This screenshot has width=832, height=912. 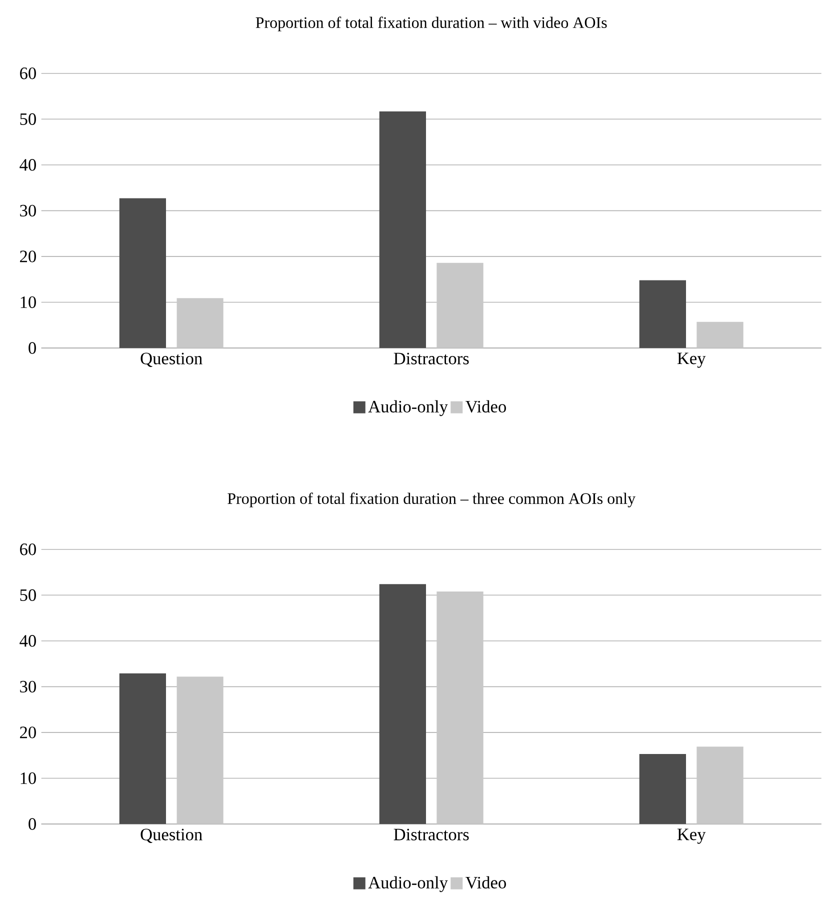 What do you see at coordinates (431, 24) in the screenshot?
I see `chart-title: Proportion of total fixation duration – with video AOIs` at bounding box center [431, 24].